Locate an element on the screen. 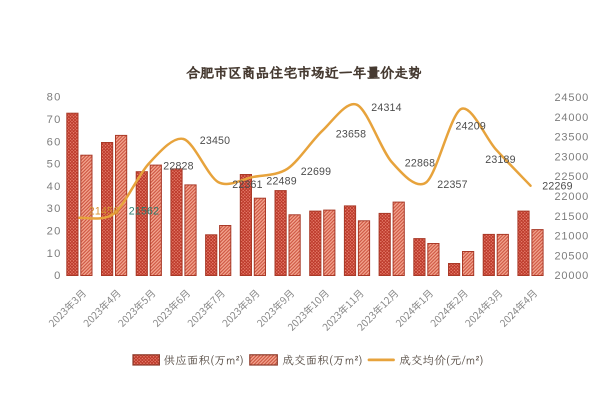 Image resolution: width=600 pixels, height=402 pixels. svg-text: 23658 is located at coordinates (351, 134).